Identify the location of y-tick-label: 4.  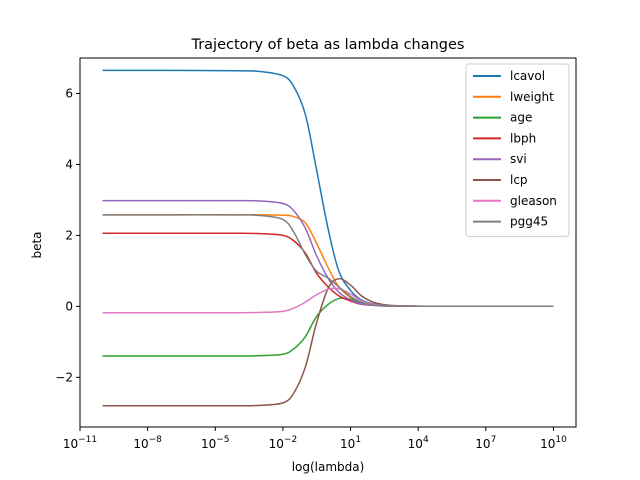
(69, 164).